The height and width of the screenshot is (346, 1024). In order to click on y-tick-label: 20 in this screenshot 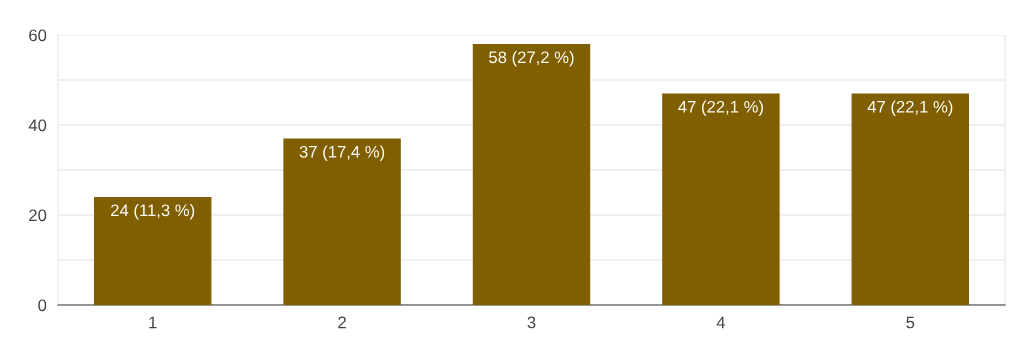, I will do `click(38, 215)`.